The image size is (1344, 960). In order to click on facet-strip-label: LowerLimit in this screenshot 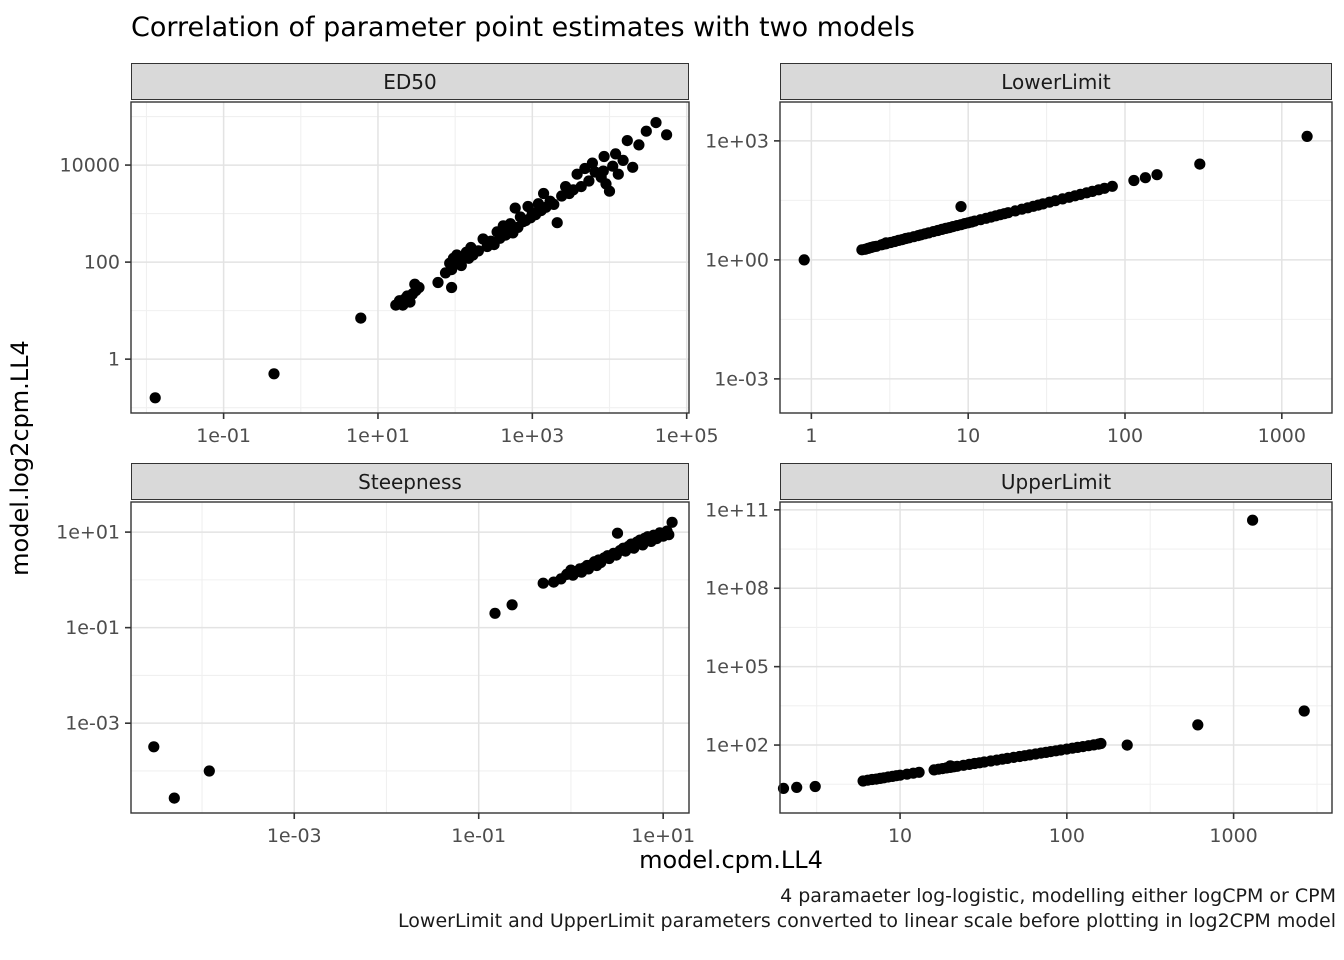, I will do `click(1056, 81)`.